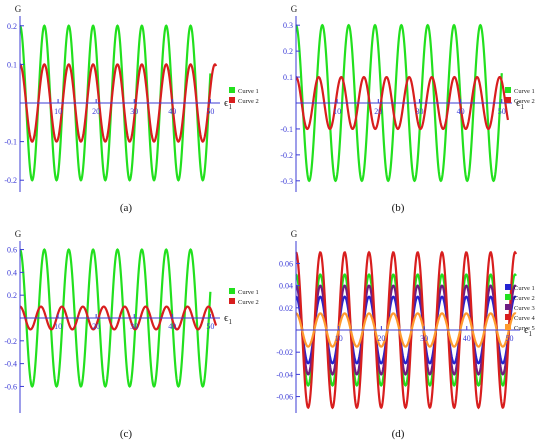  Describe the element at coordinates (12, 250) in the screenshot. I see `y-tick-label: 0.6` at that location.